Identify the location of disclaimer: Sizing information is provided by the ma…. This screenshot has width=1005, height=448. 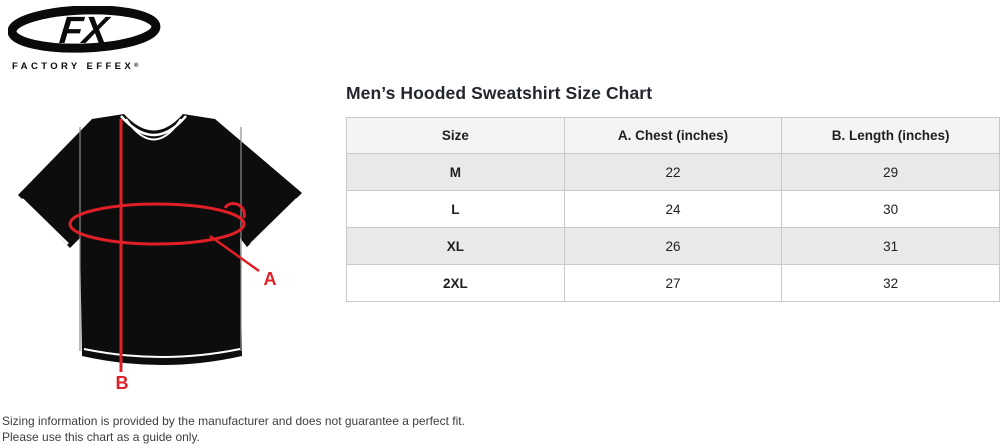
(233, 429).